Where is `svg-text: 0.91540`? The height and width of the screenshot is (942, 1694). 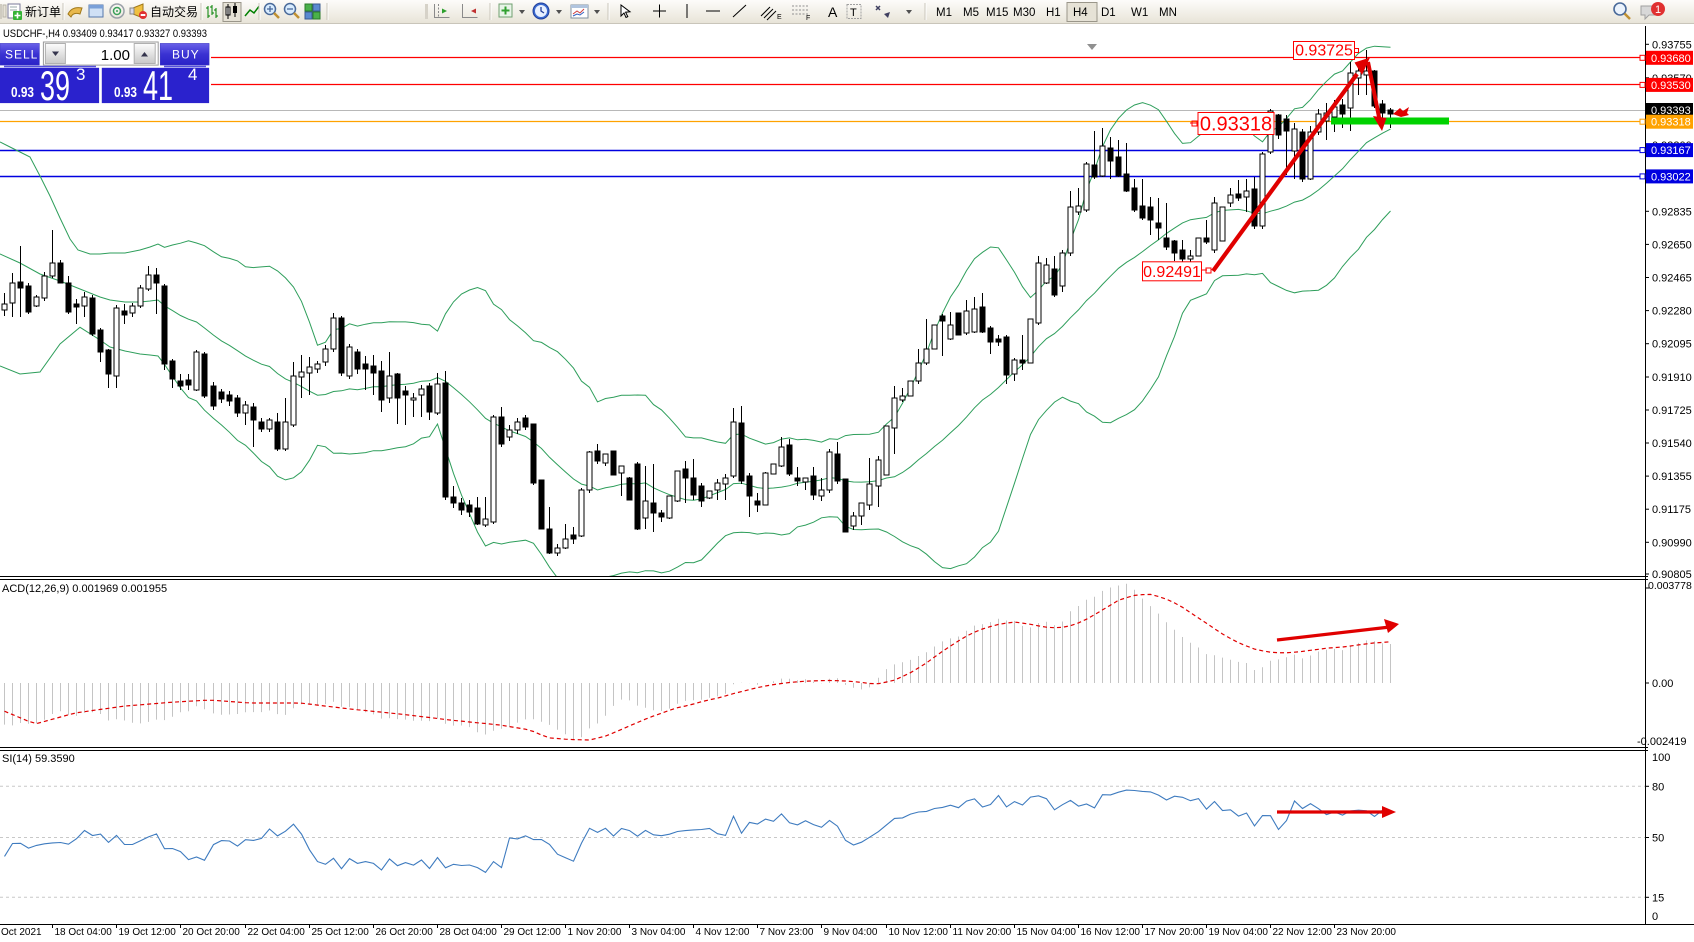 svg-text: 0.91540 is located at coordinates (1672, 444).